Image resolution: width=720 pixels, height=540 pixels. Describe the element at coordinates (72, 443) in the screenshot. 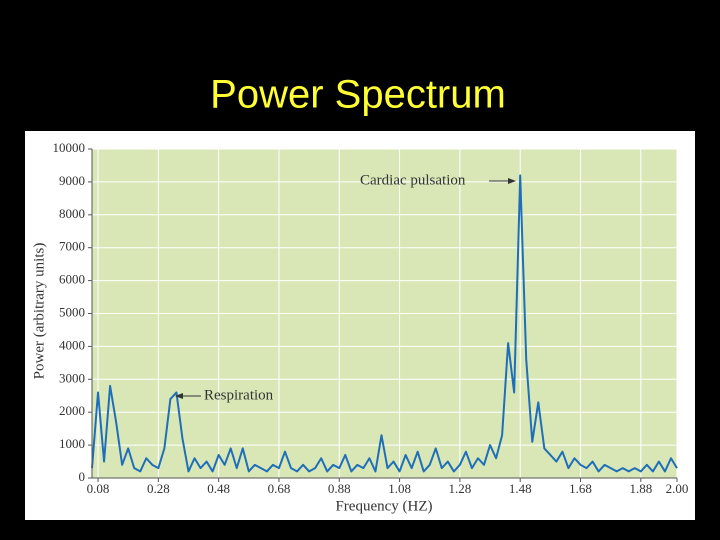

I see `y-tick-label: 1000` at that location.